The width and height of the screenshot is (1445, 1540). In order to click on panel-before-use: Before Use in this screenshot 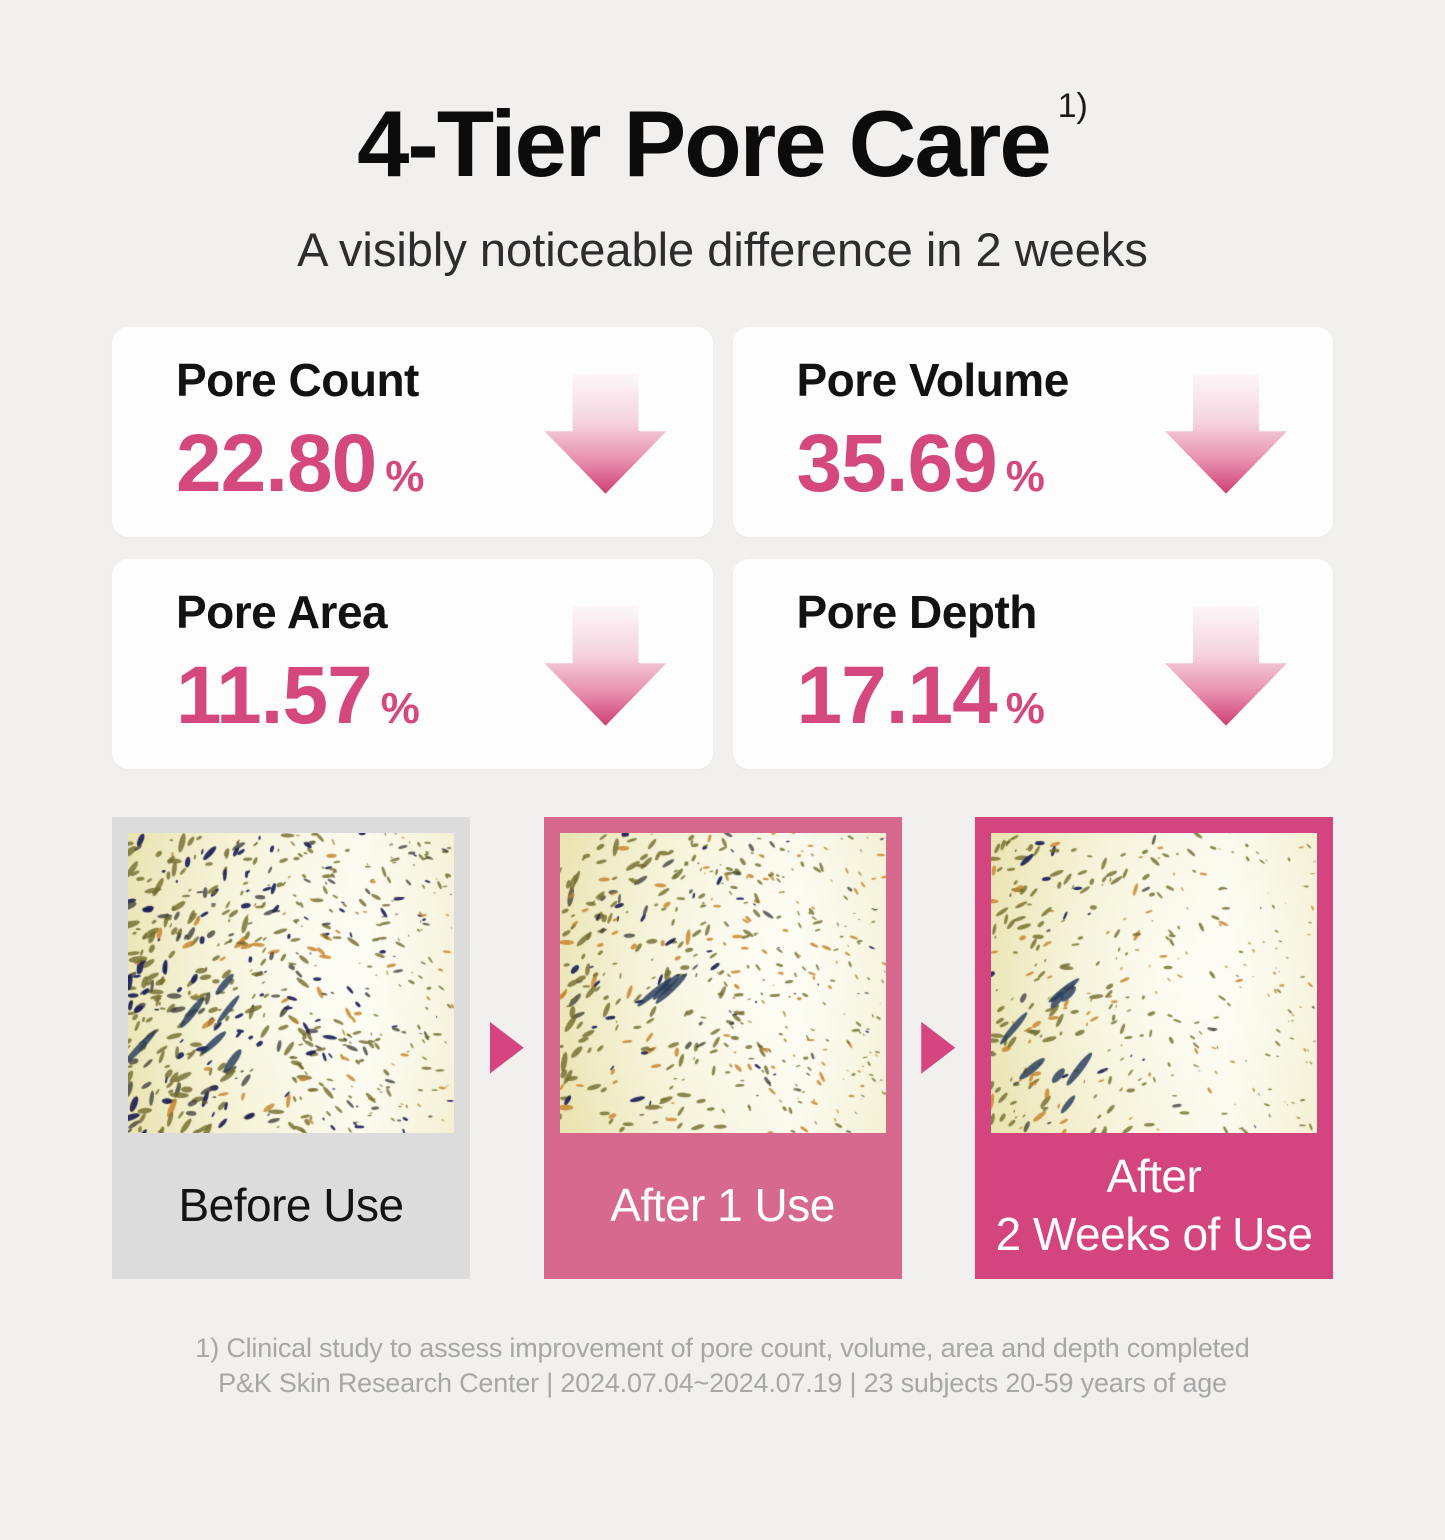, I will do `click(291, 1047)`.